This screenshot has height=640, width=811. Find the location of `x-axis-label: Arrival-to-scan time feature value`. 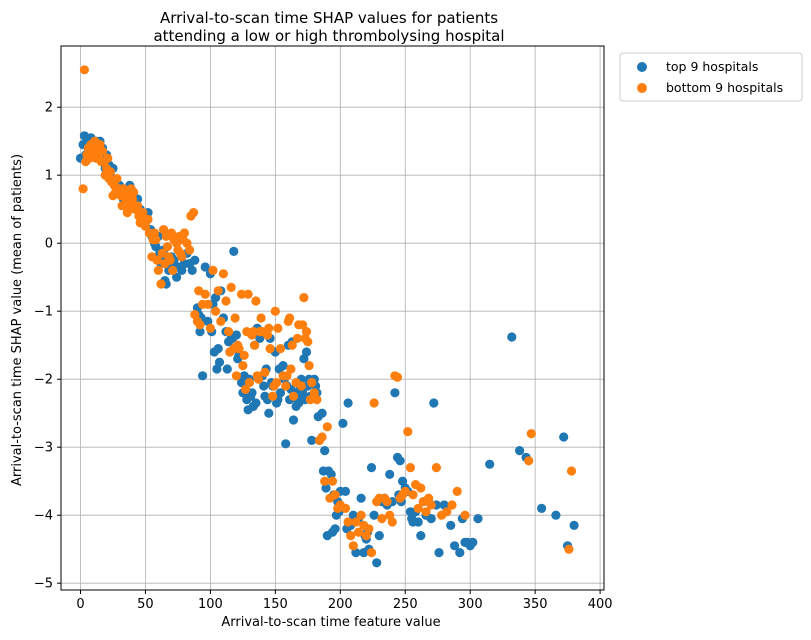

x-axis-label: Arrival-to-scan time feature value is located at coordinates (330, 622).